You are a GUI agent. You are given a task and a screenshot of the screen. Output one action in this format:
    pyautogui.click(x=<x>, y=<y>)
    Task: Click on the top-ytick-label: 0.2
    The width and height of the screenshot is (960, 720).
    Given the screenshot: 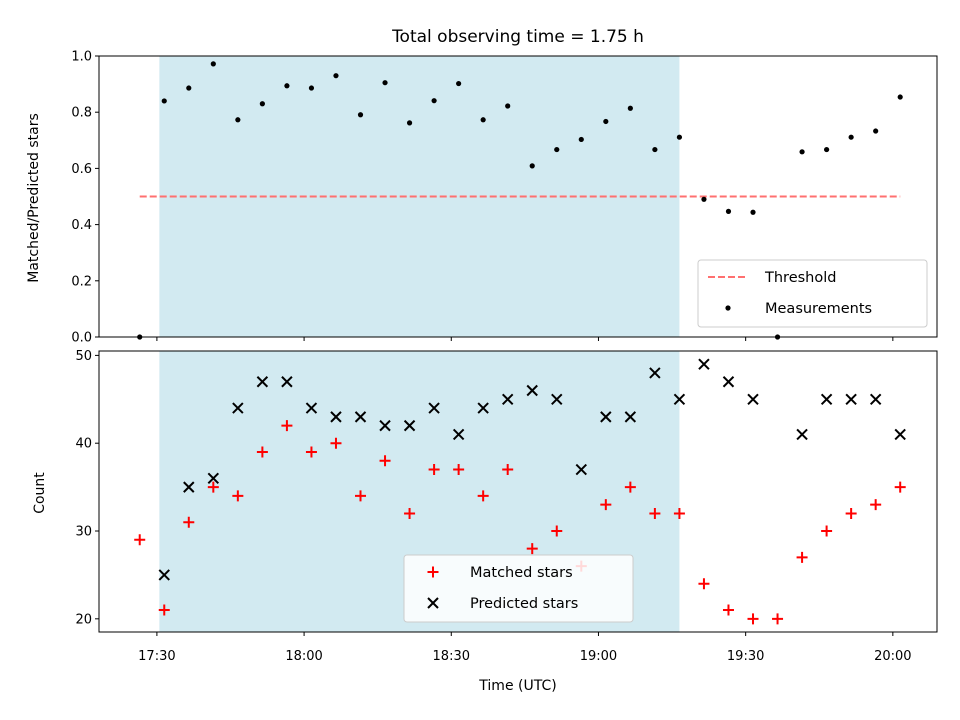 What is the action you would take?
    pyautogui.click(x=81, y=281)
    